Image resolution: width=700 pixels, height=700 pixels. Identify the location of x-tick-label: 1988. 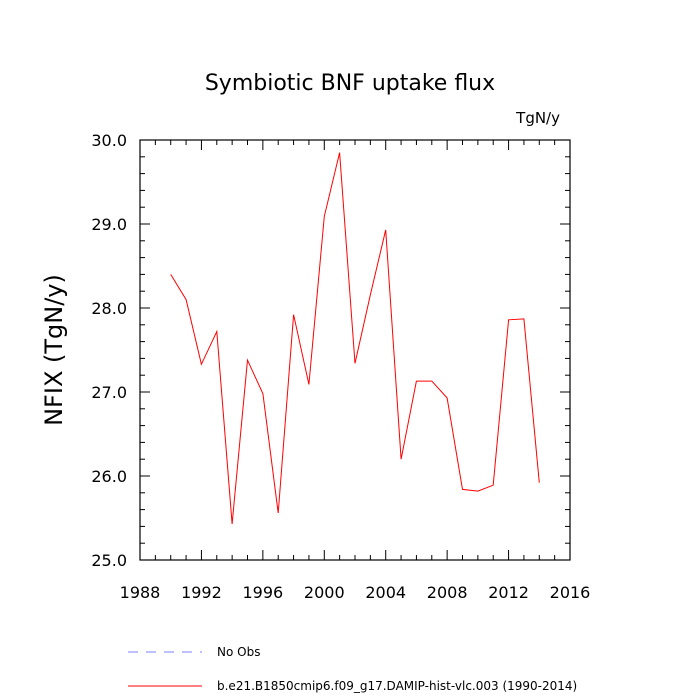
(140, 592).